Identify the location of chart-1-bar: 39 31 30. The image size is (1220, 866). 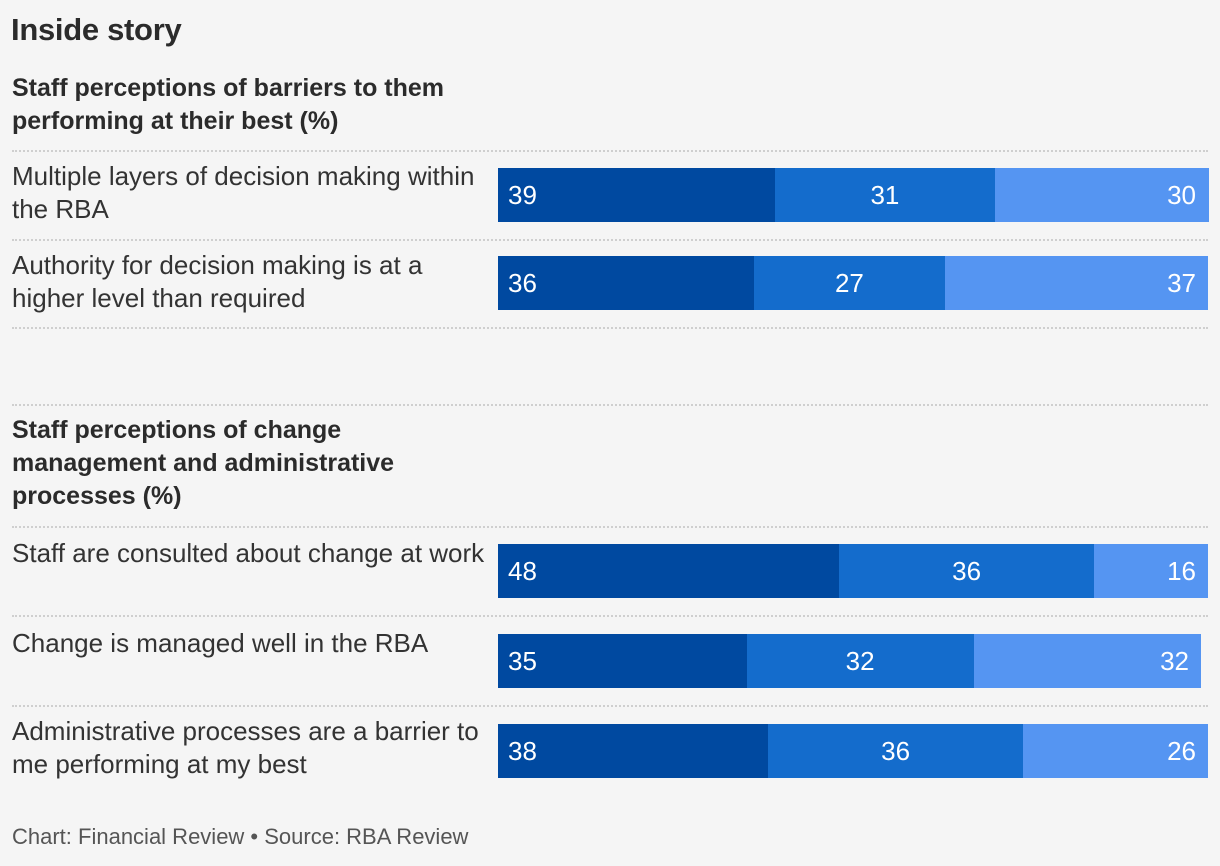
(853, 195).